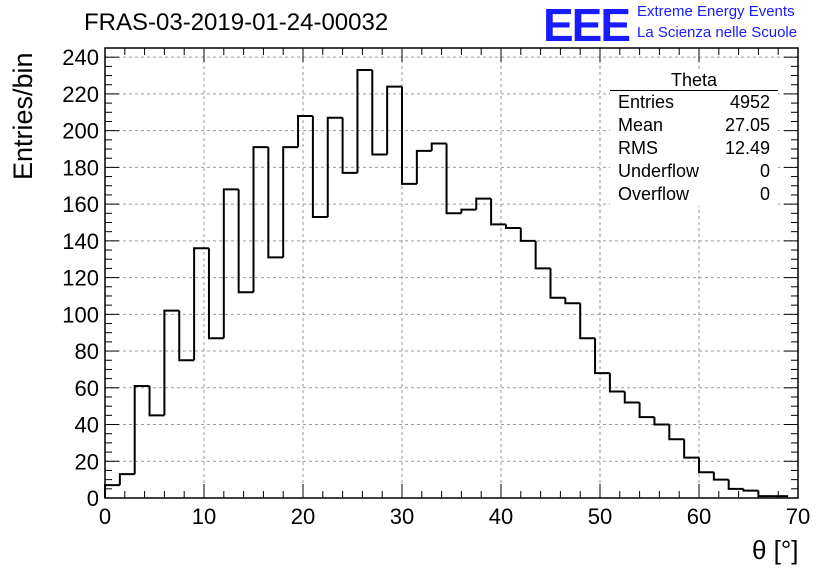  I want to click on y-tick-label: 60, so click(87, 388).